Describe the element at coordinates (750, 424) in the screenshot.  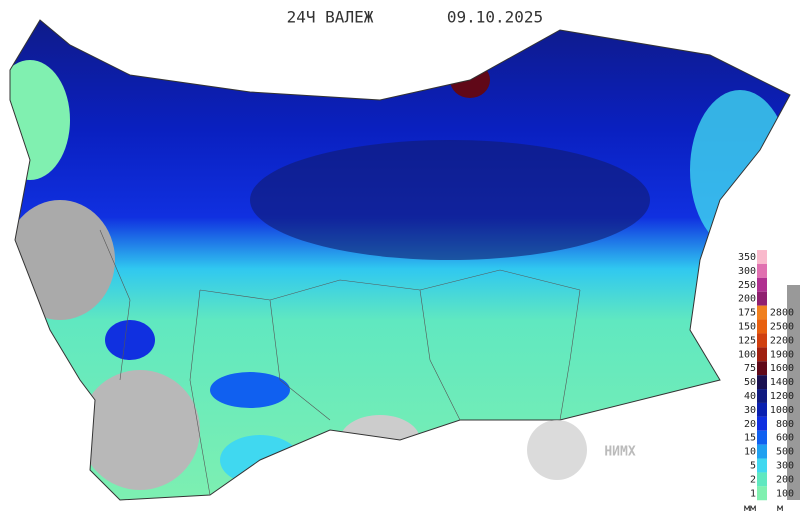
I see `legend-label: 20` at that location.